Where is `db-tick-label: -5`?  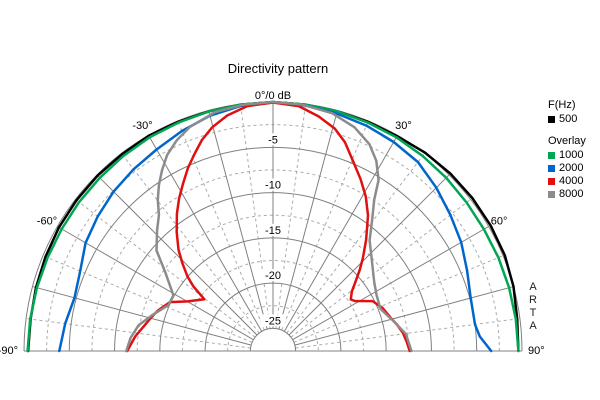
db-tick-label: -5 is located at coordinates (273, 140).